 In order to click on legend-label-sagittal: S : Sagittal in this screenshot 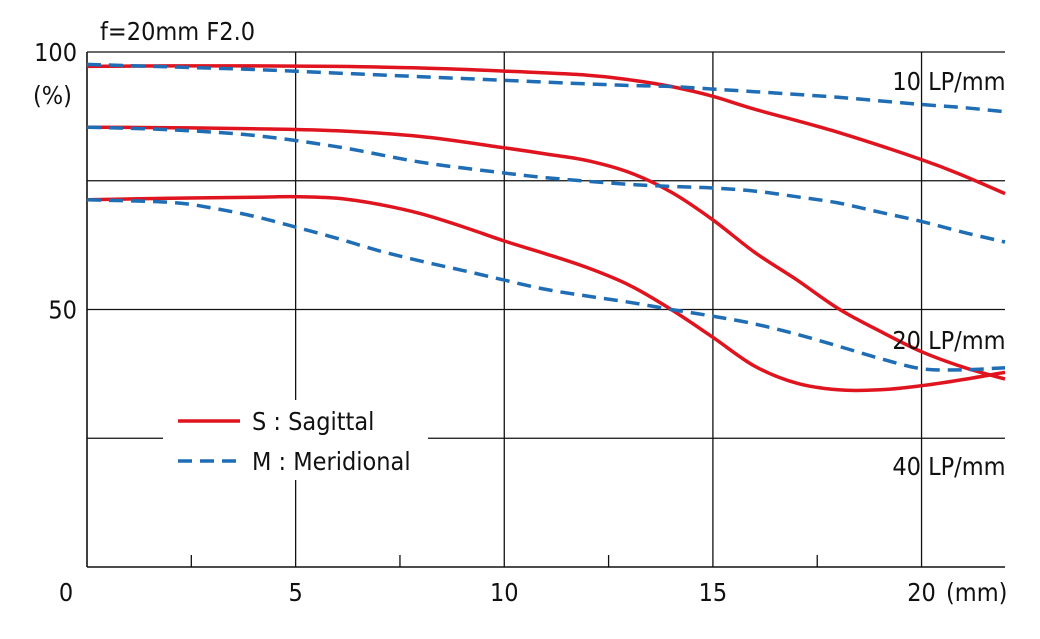, I will do `click(313, 421)`.